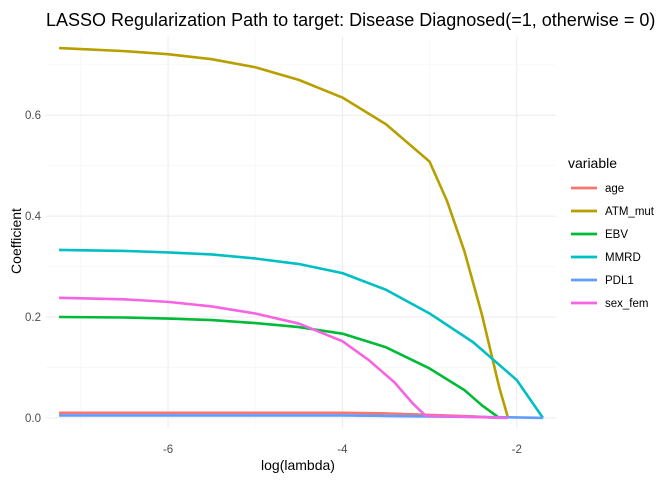 This screenshot has width=672, height=480. I want to click on series-line-ebv, so click(280, 367).